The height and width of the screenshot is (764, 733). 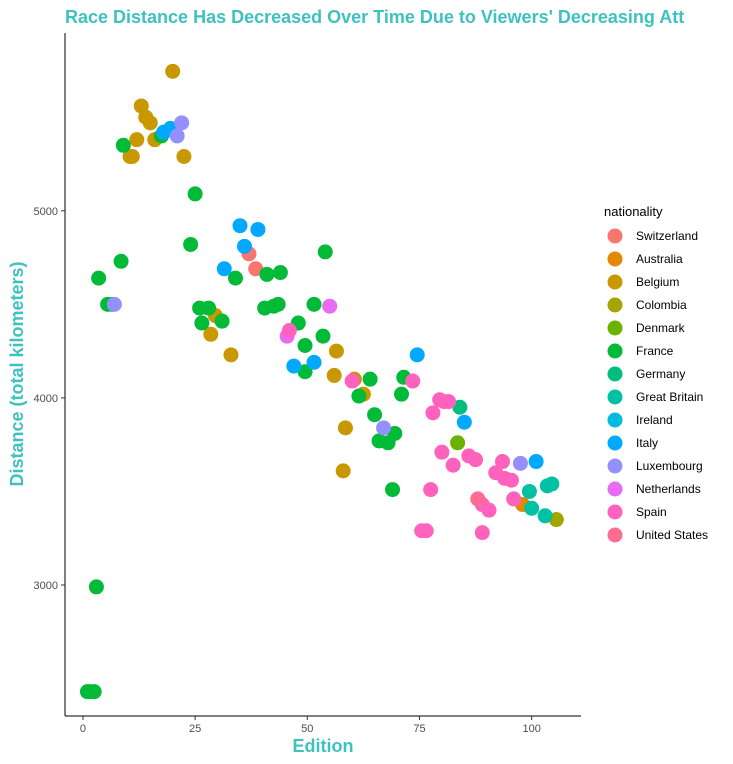 I want to click on legend-label: Netherlands, so click(x=668, y=489).